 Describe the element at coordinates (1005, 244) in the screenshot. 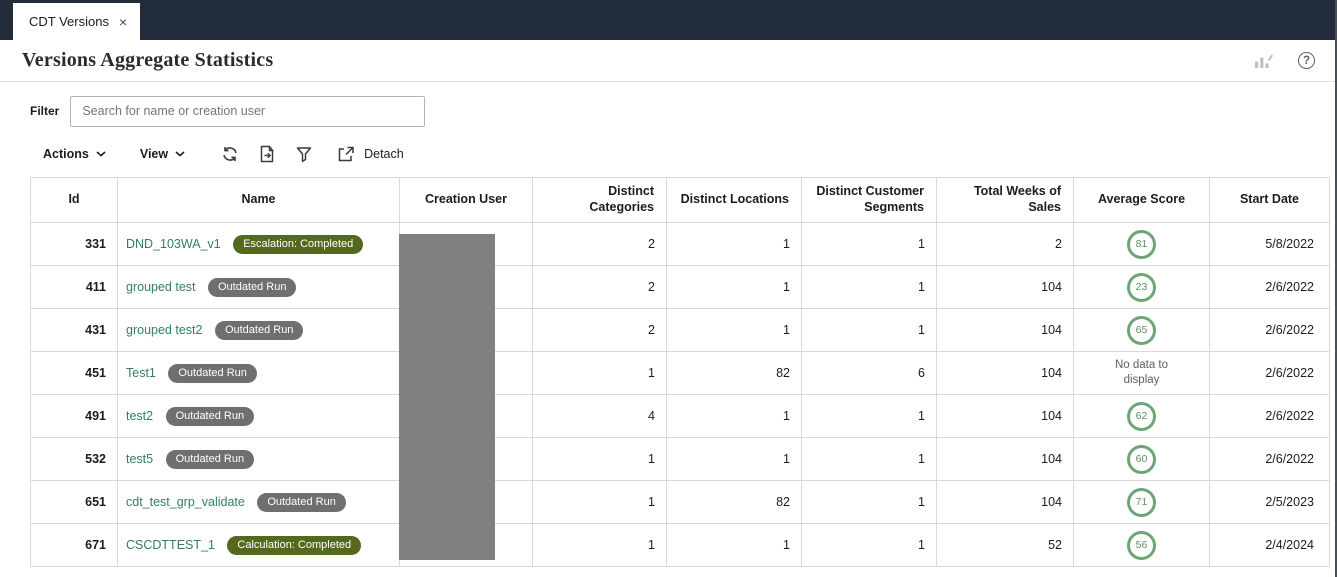

I see `cell-total-weeks: 2` at that location.